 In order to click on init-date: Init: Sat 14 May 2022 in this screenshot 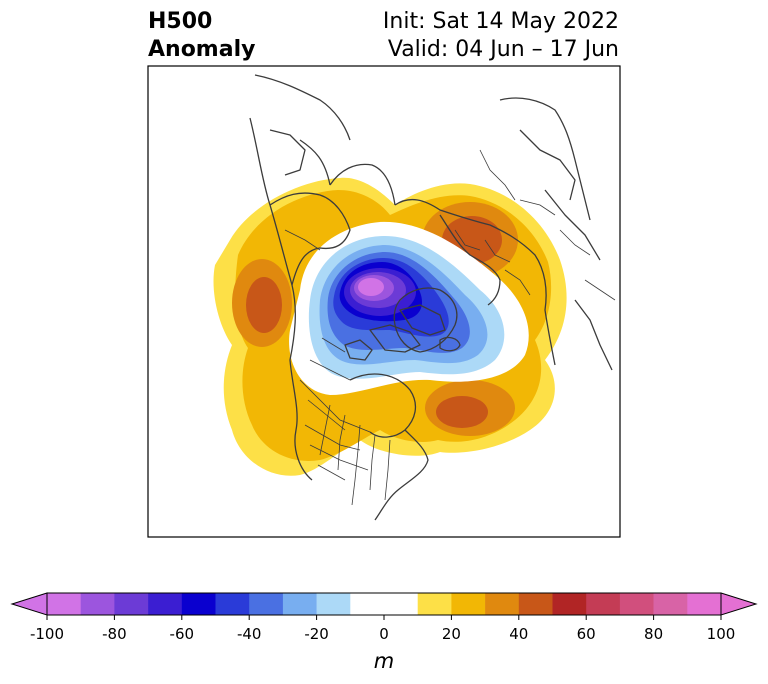, I will do `click(500, 21)`.